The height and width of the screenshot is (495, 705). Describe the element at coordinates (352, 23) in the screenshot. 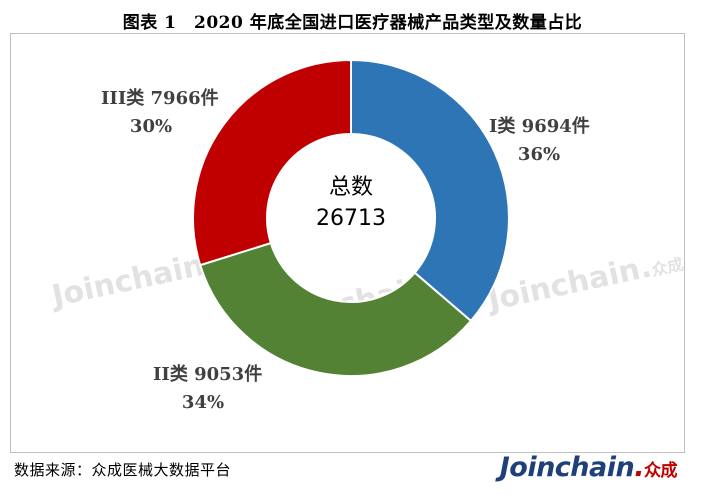

I see `chart-title: 图表 1 2020 年底全国进口医疗器械产品类型及数量占比` at that location.